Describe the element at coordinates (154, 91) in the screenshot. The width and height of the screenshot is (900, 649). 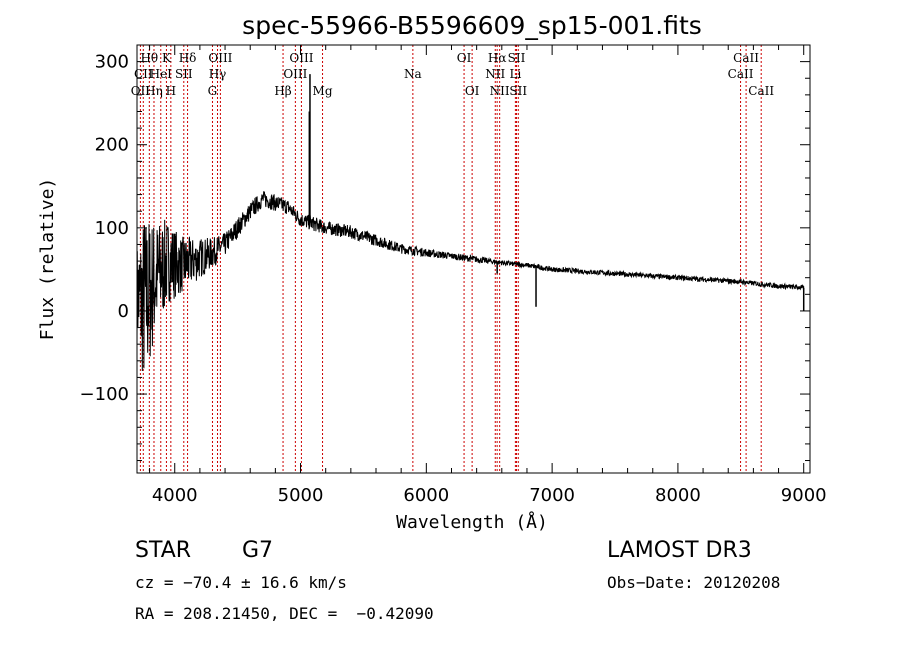
I see `spectral-line-label: Hη` at that location.